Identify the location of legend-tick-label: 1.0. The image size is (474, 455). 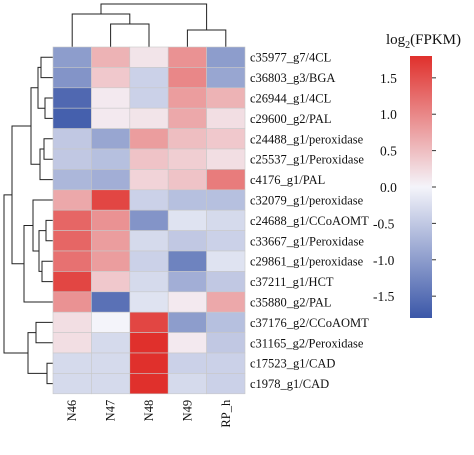
(388, 114).